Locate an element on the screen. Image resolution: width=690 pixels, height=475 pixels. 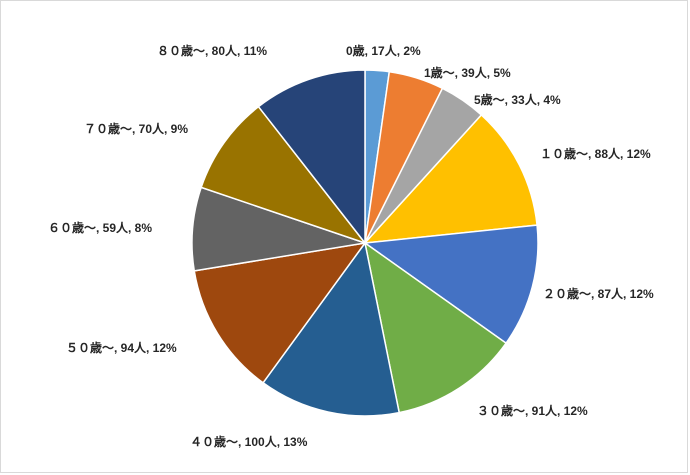
slice-data-label: ３０歳～, 91人, 12% is located at coordinates (532, 410).